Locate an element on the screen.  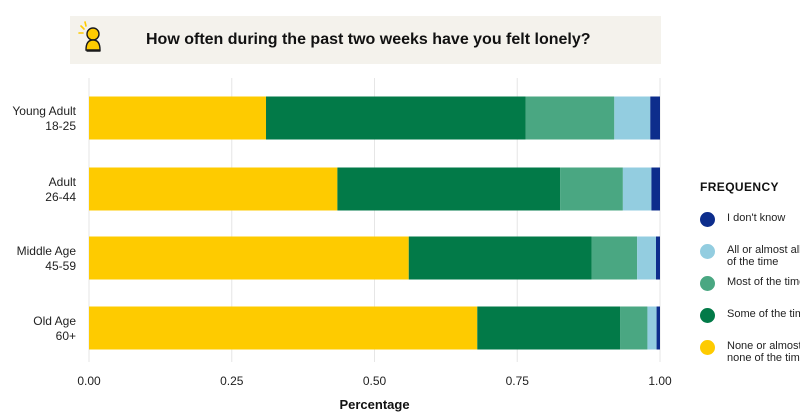
x-tick-label: 0.25 is located at coordinates (232, 381).